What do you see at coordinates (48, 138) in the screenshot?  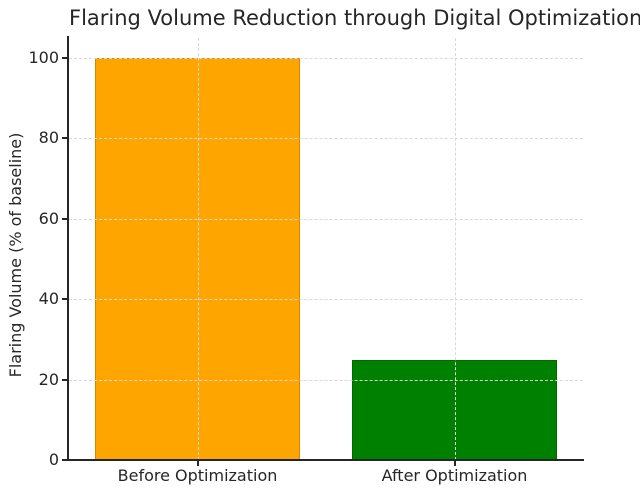 I see `y-tick-label-80: 80` at bounding box center [48, 138].